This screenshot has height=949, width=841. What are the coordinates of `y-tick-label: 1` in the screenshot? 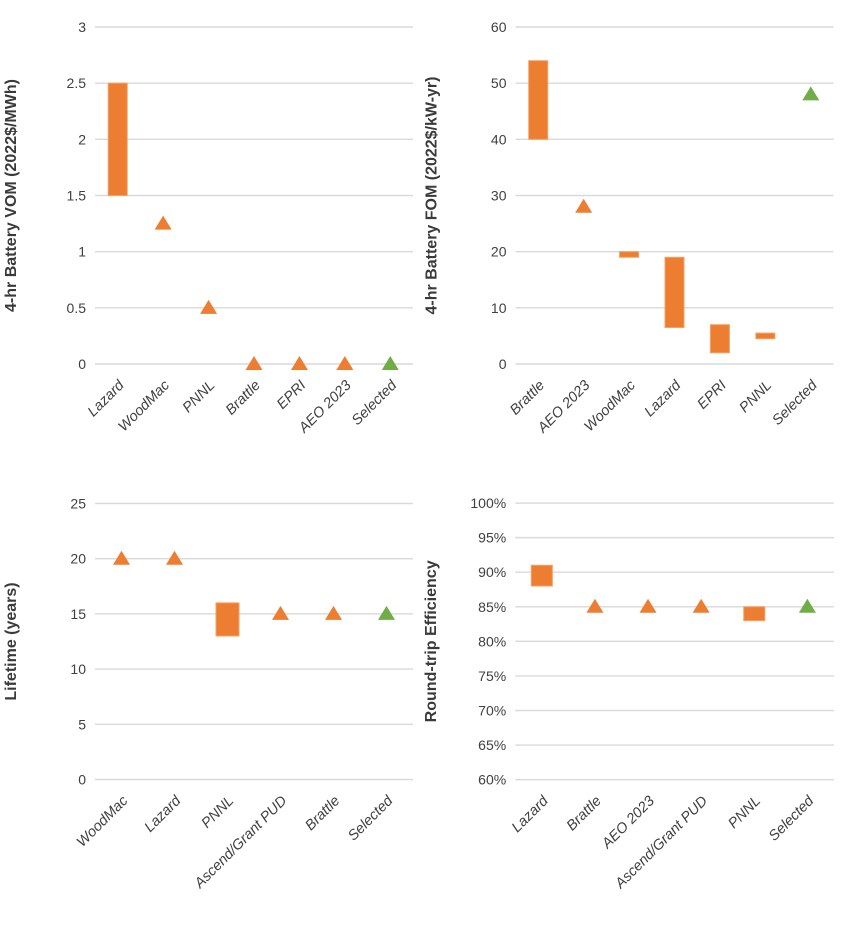 It's located at (82, 252).